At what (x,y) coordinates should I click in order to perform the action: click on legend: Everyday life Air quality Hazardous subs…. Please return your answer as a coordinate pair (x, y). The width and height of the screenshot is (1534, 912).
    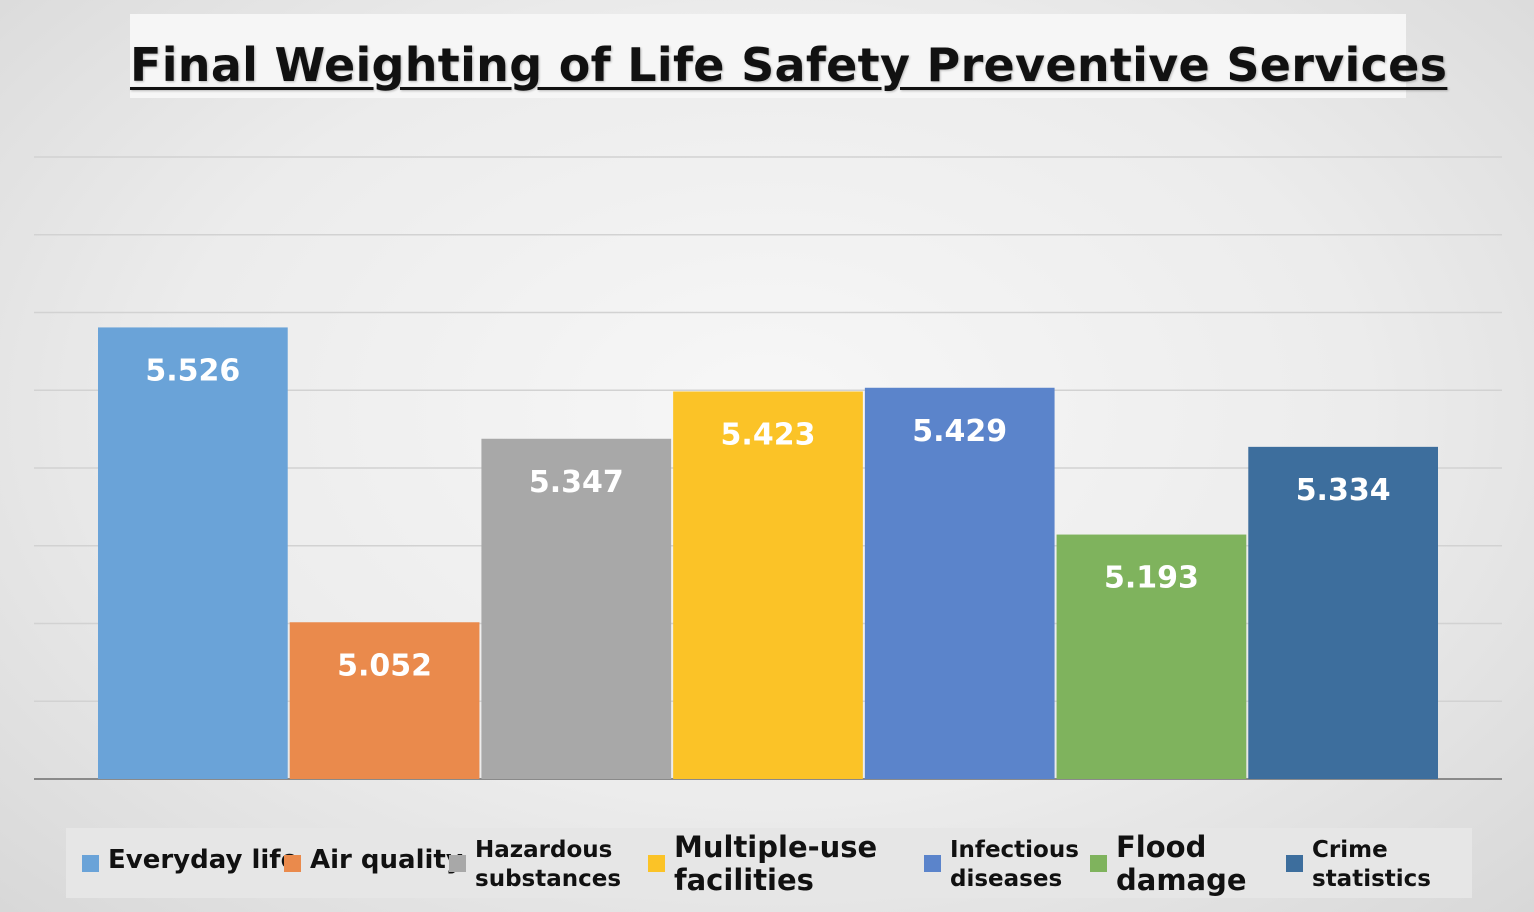
    Looking at the image, I should click on (769, 863).